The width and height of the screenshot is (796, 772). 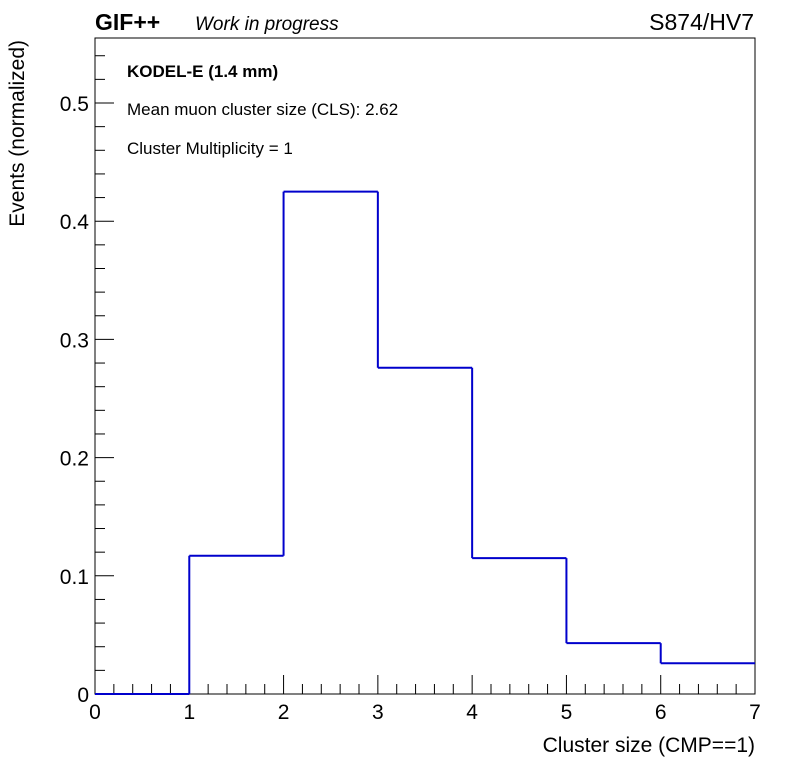 What do you see at coordinates (75, 222) in the screenshot?
I see `y-tick-label: 0.4` at bounding box center [75, 222].